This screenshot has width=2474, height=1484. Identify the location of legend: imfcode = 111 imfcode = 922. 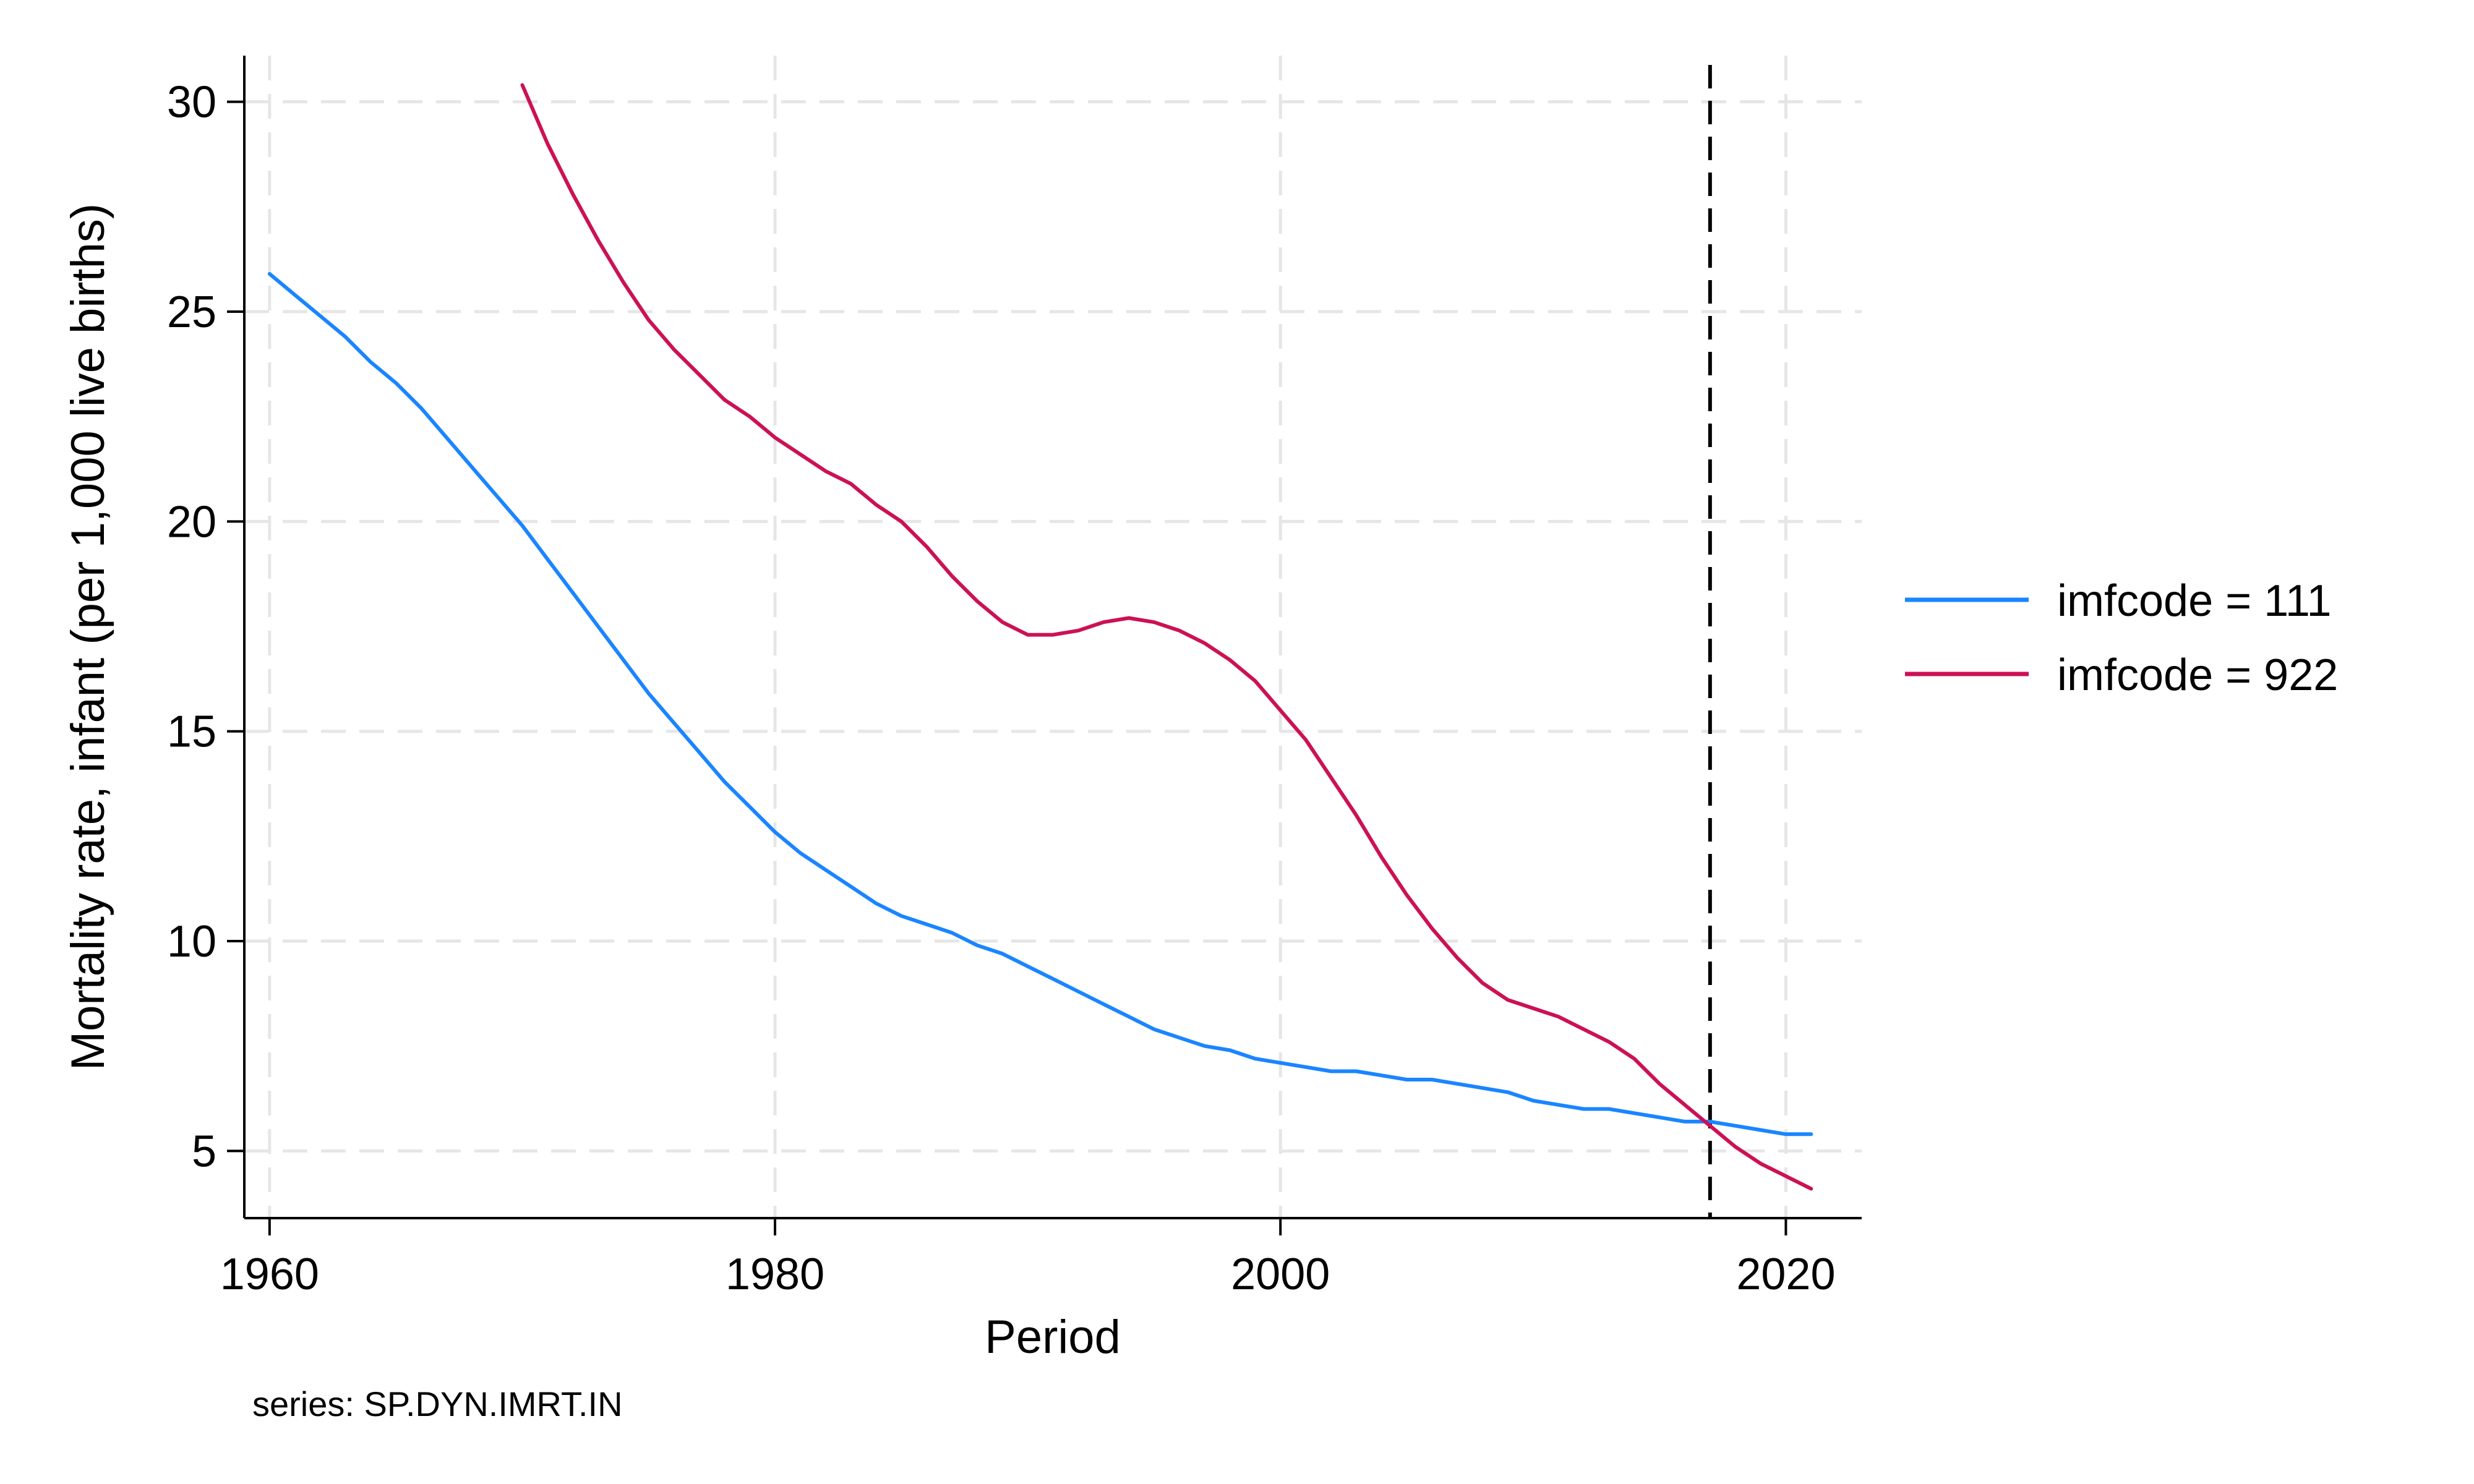
(2121, 638).